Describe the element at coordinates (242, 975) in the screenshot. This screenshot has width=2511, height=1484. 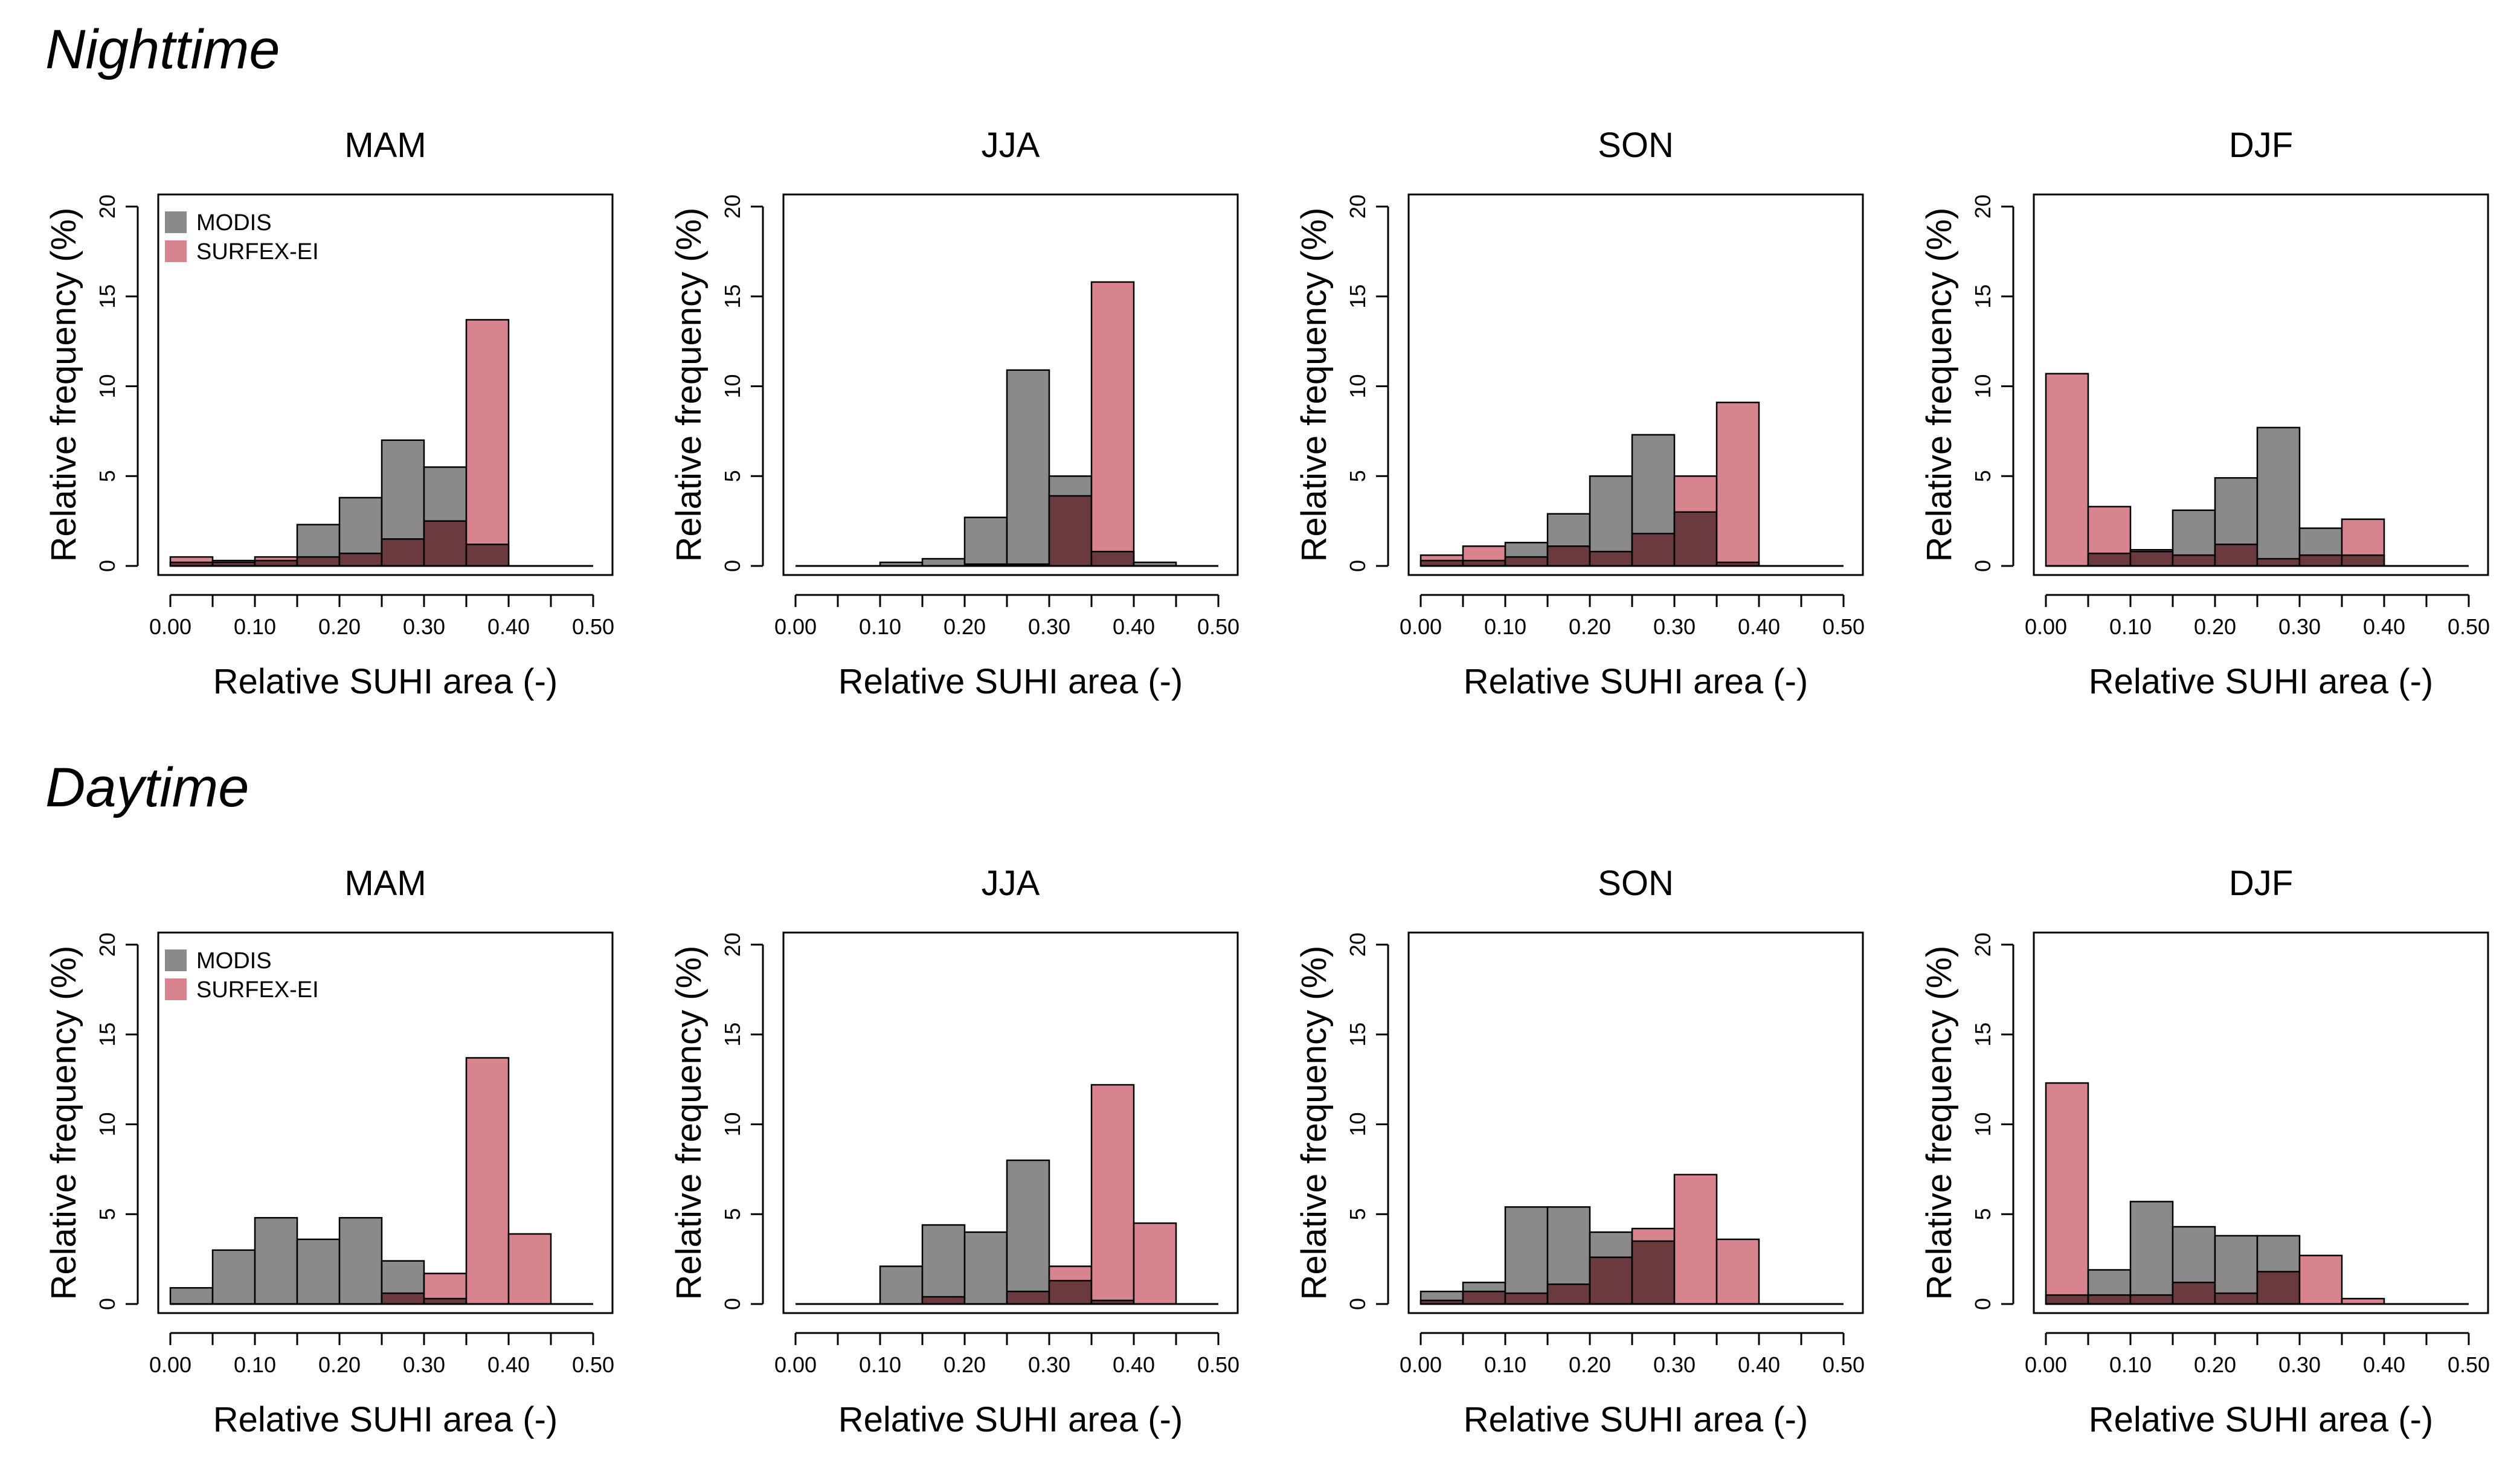
I see `legend: MODIS SURFEX-EI` at that location.